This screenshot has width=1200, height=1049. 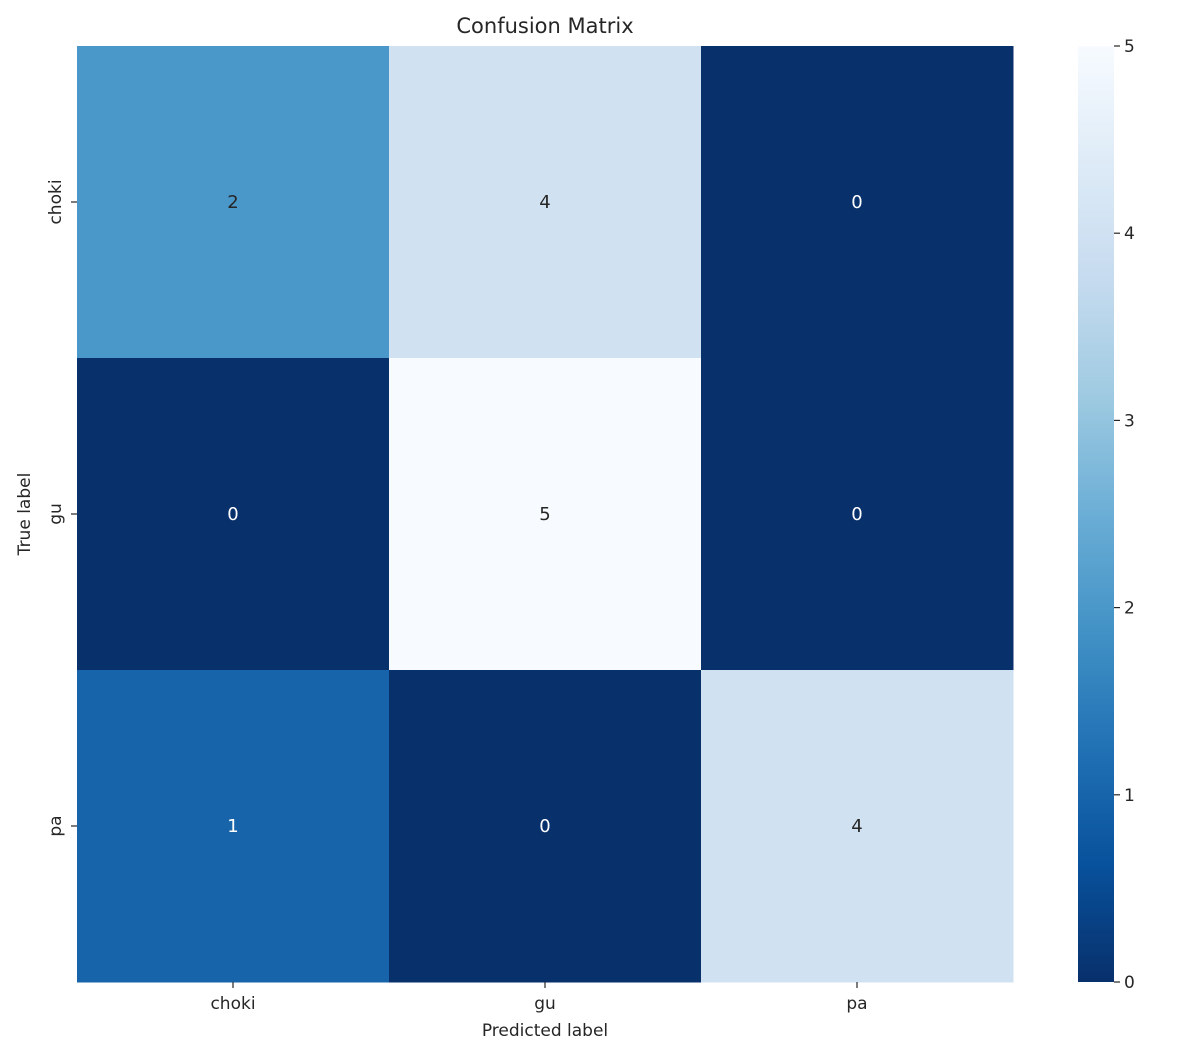 I want to click on heatmap-cell-choki-choki, so click(x=233, y=202).